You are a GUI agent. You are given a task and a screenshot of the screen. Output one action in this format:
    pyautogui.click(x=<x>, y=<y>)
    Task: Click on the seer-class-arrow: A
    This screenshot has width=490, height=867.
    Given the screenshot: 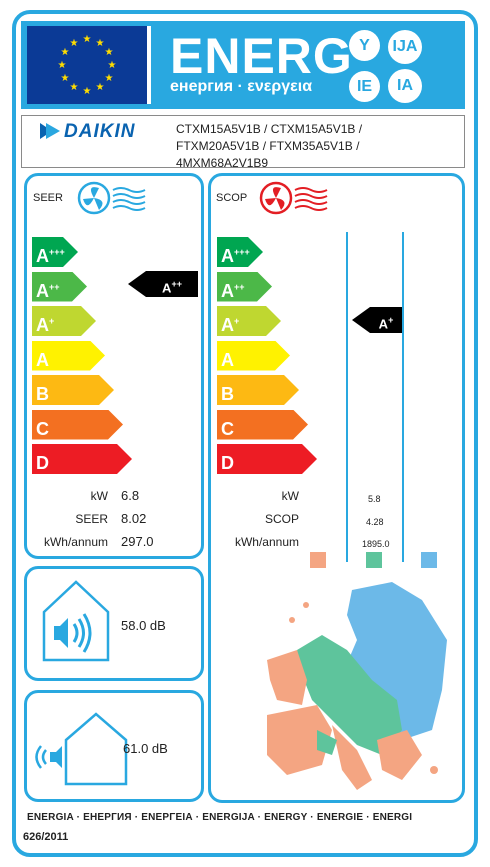 What is the action you would take?
    pyautogui.click(x=68, y=355)
    